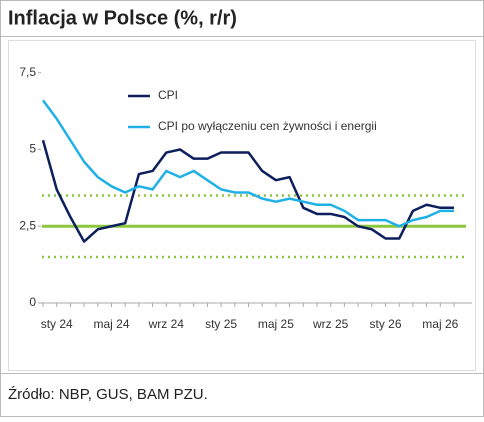 The image size is (484, 422). What do you see at coordinates (108, 394) in the screenshot?
I see `source: Źródło: NBP, GUS, BAM PZU.` at bounding box center [108, 394].